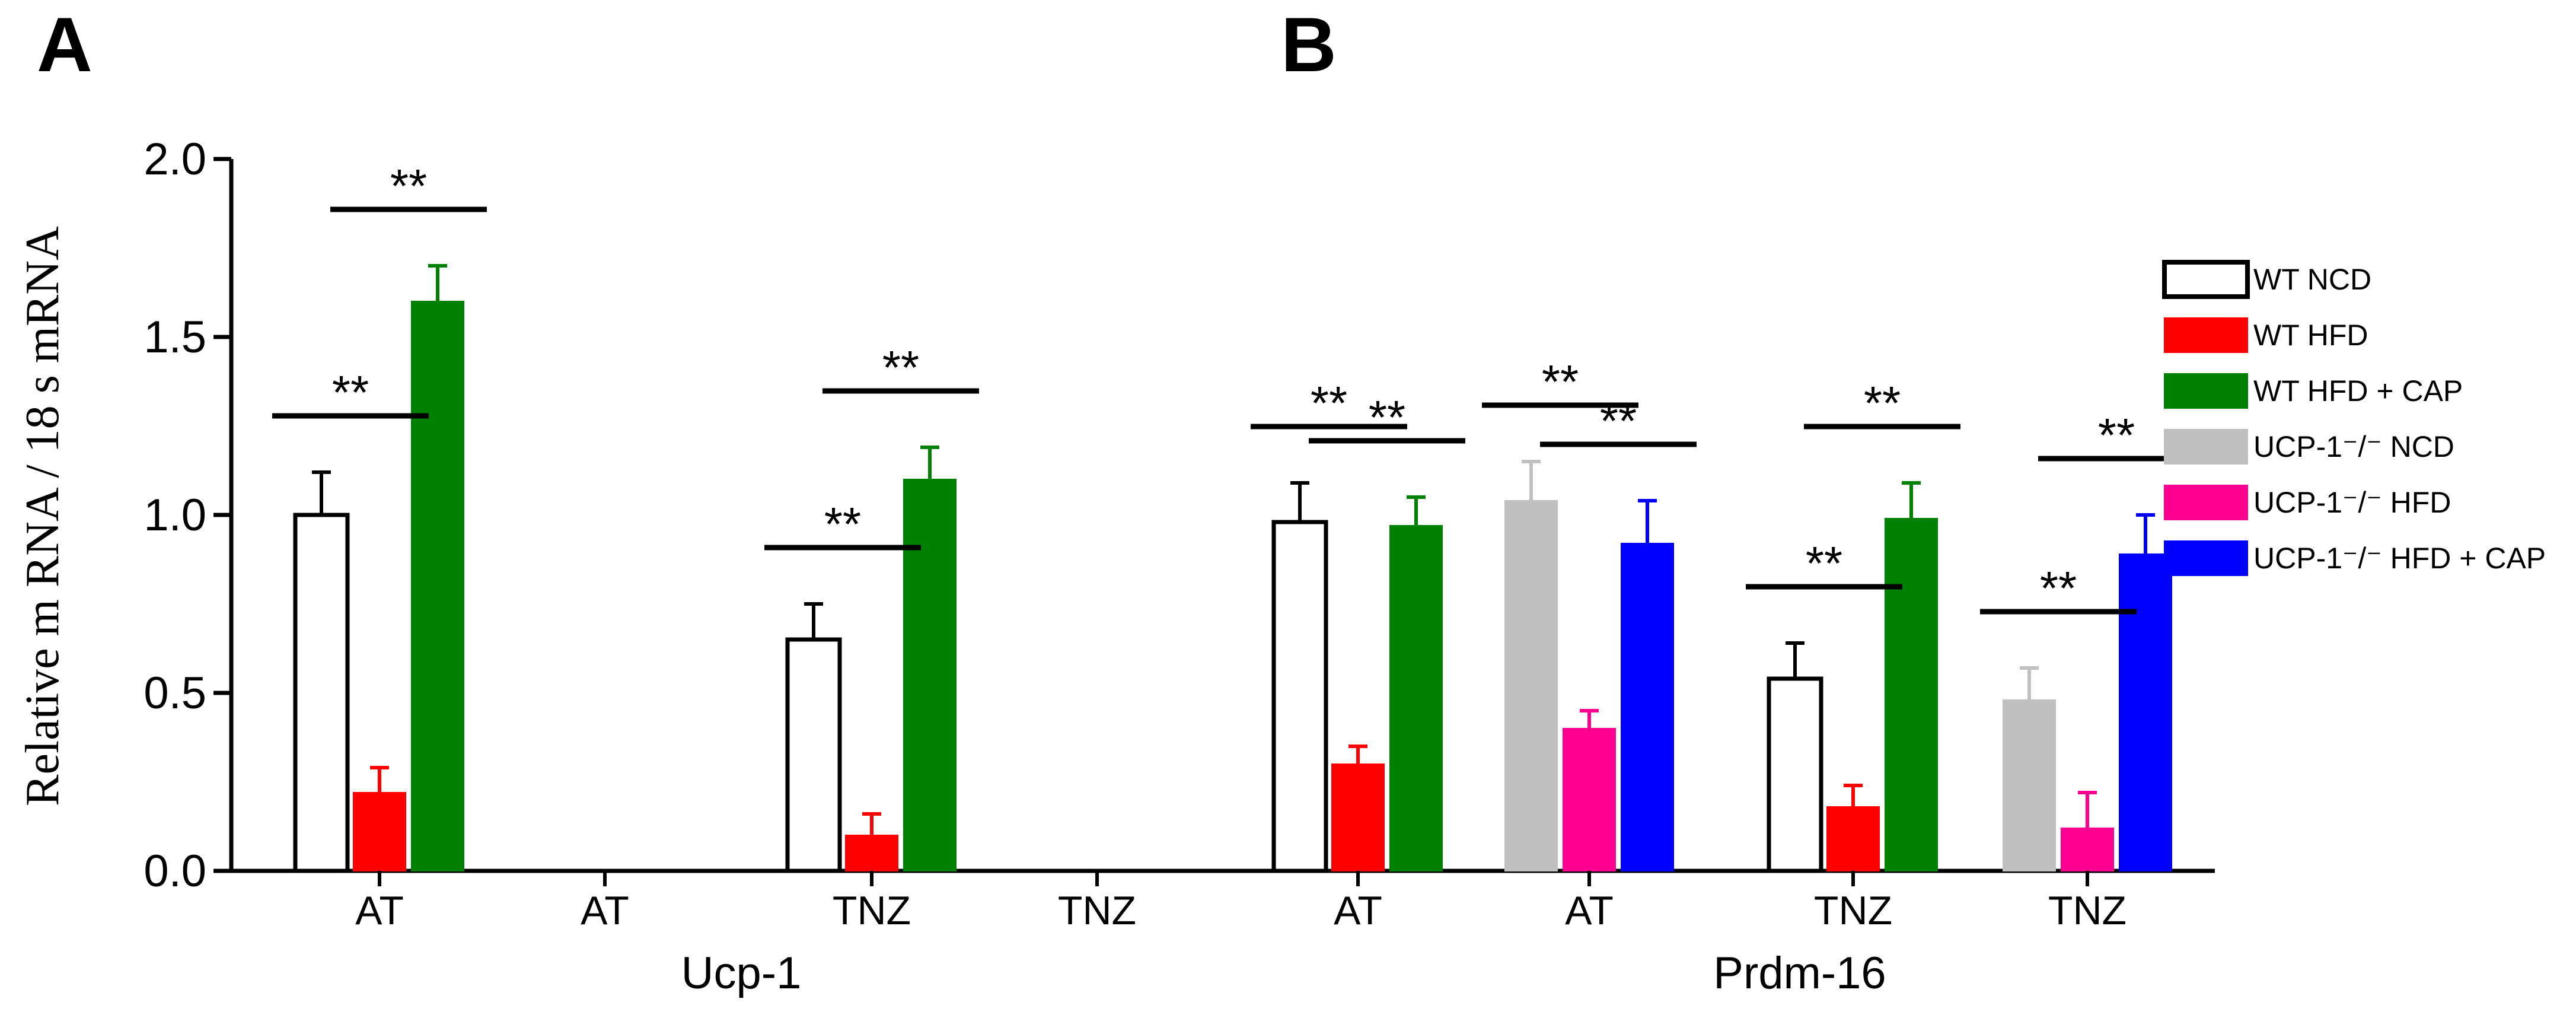 The height and width of the screenshot is (1018, 2576). I want to click on legend-label-wt_hfd_cap: WT HFD + CAP, so click(2358, 391).